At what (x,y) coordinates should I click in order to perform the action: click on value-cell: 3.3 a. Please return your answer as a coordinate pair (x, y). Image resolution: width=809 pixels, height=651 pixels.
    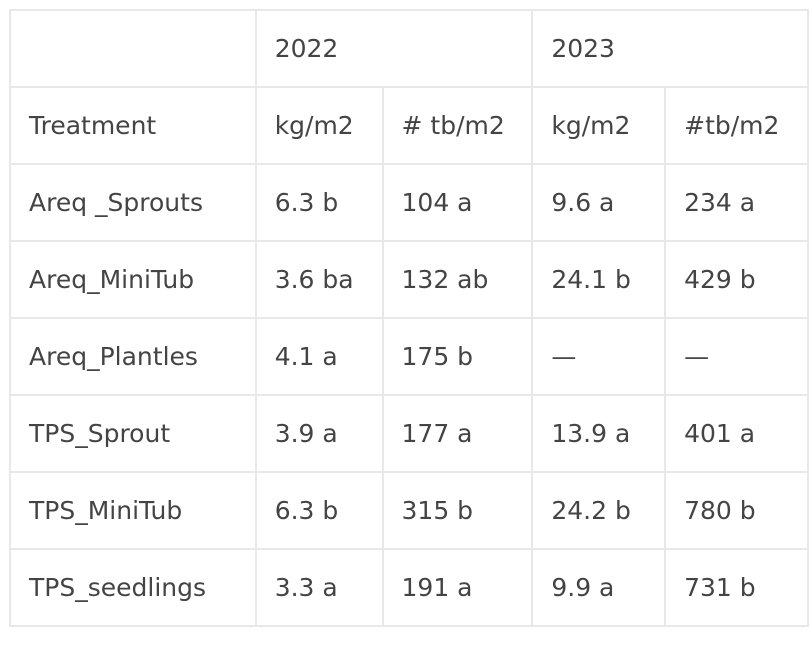
    Looking at the image, I should click on (319, 587).